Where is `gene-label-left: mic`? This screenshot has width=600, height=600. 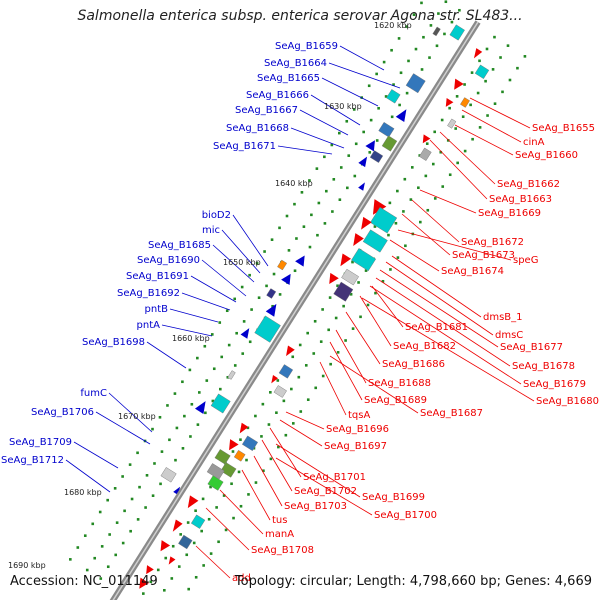
gene-label-left: mic is located at coordinates (211, 230).